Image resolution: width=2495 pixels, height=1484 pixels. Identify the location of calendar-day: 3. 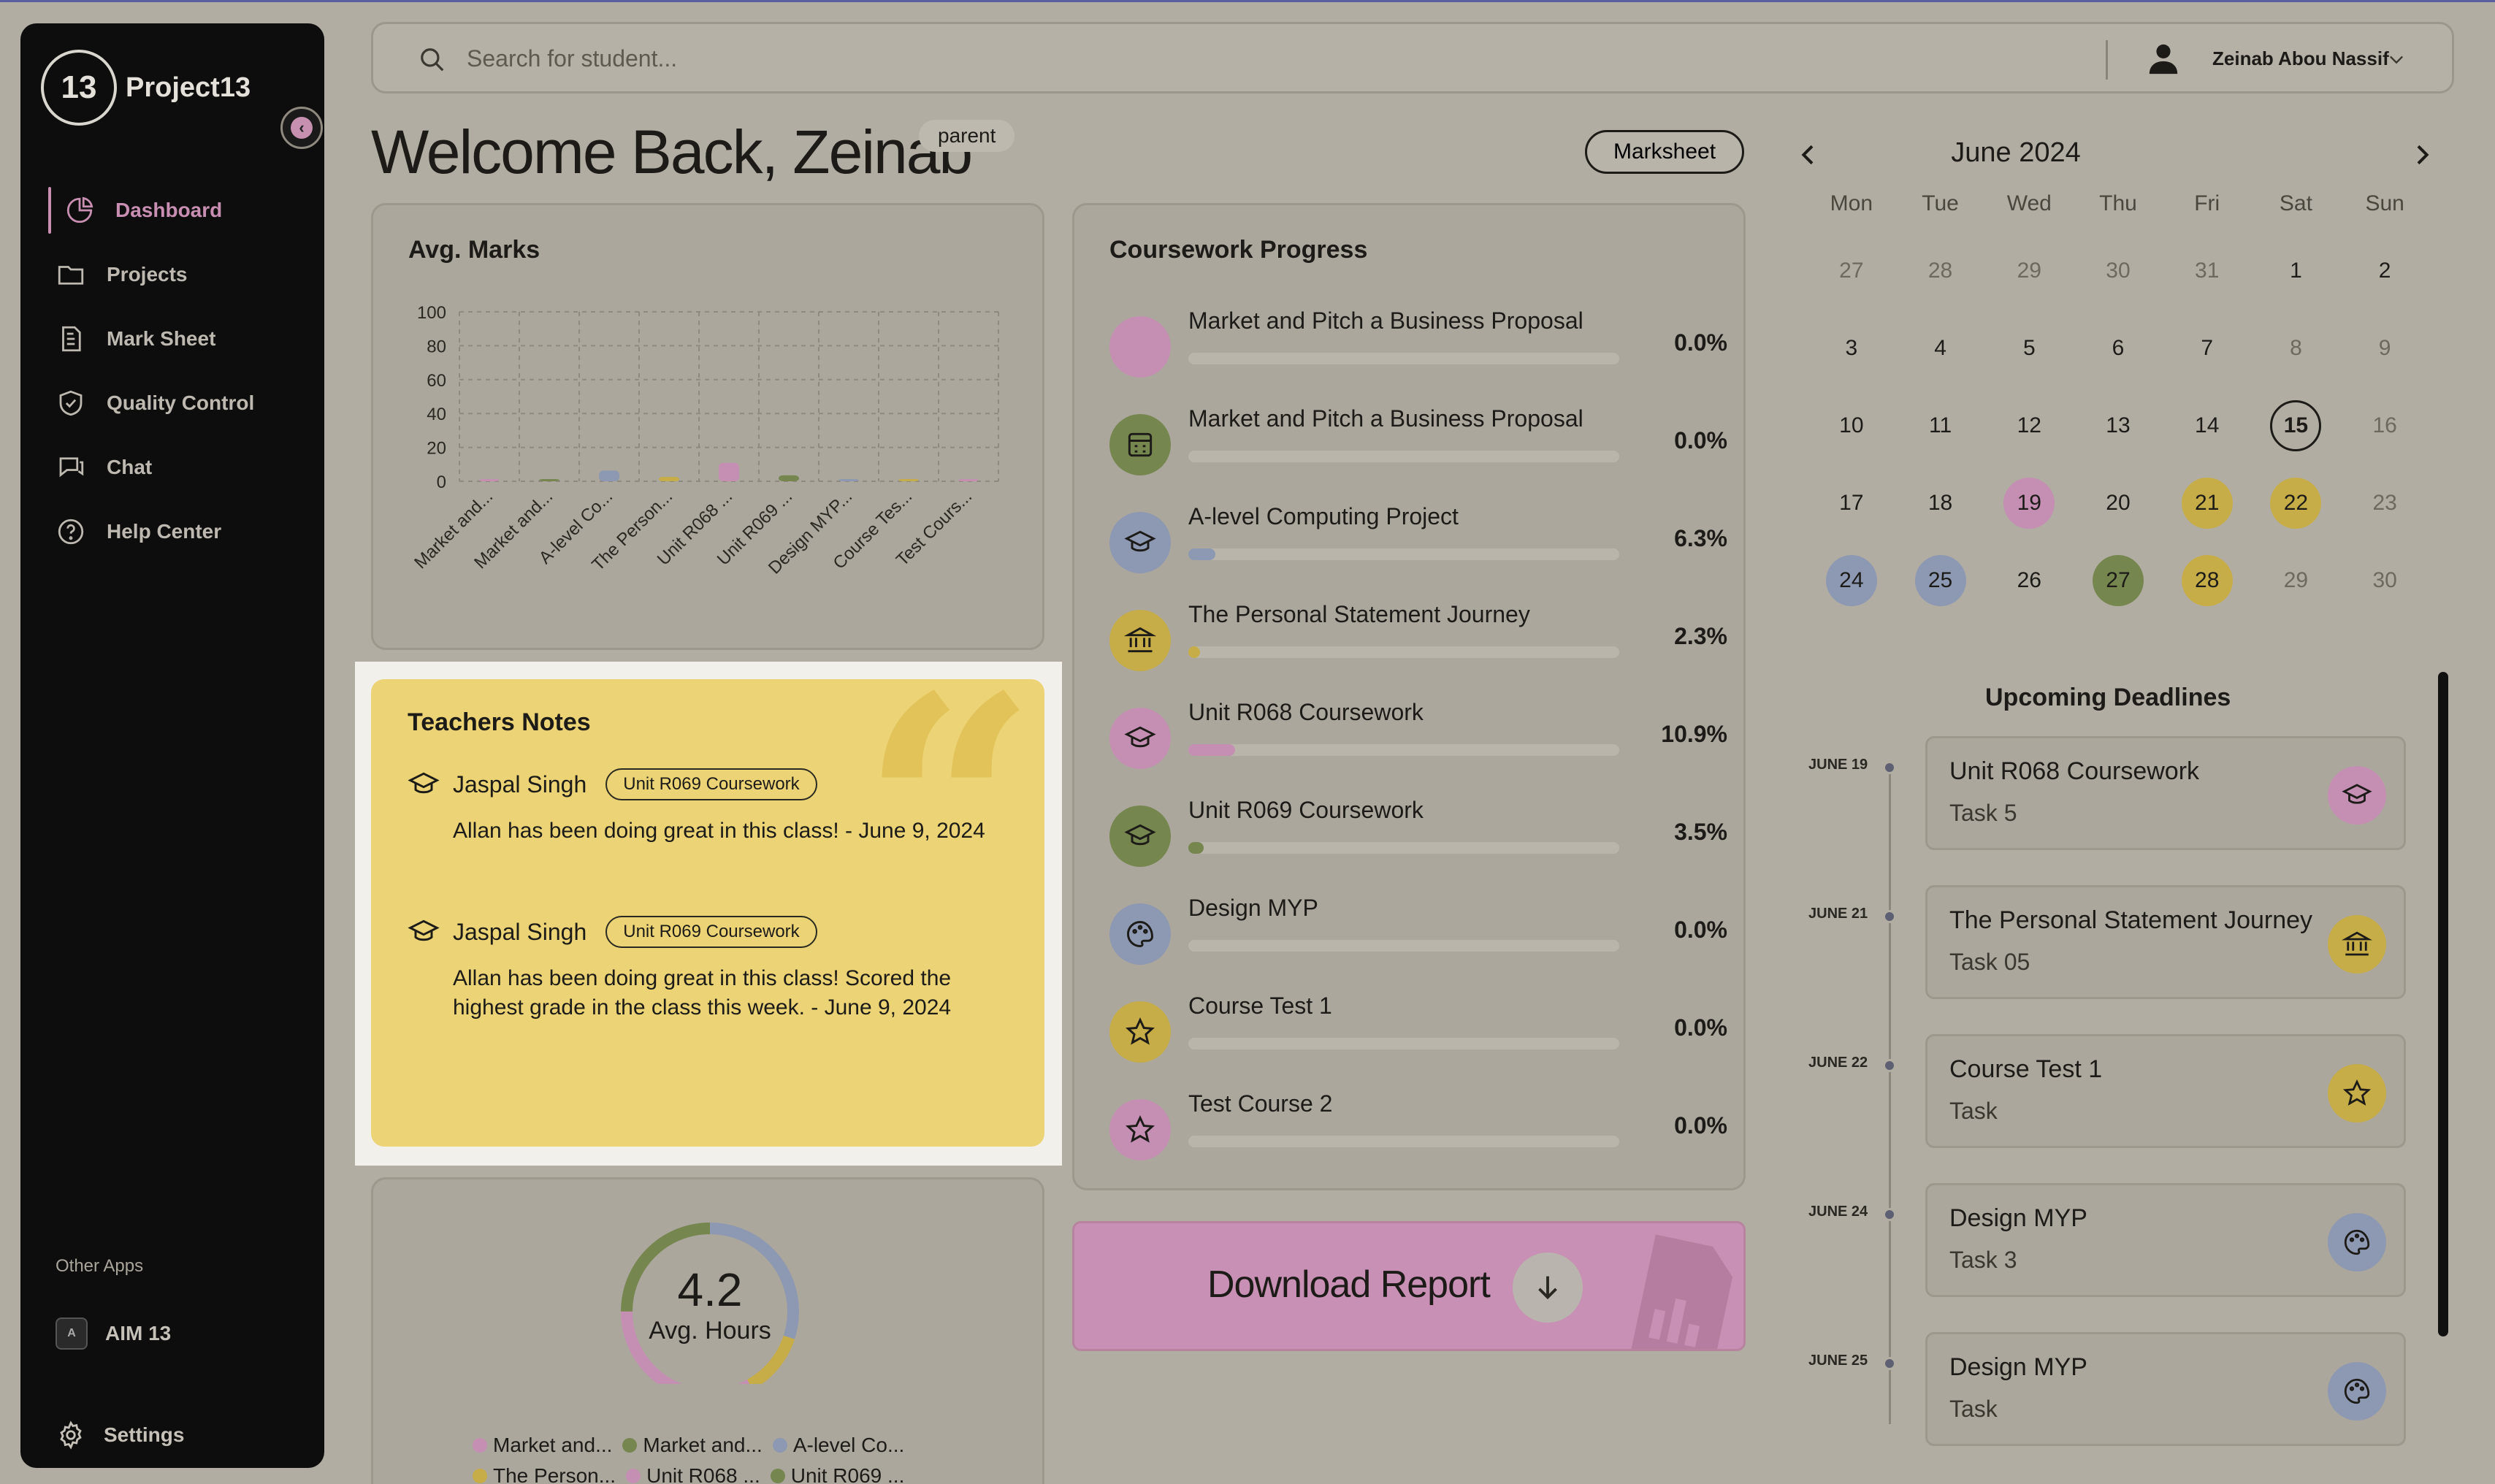
(1851, 348).